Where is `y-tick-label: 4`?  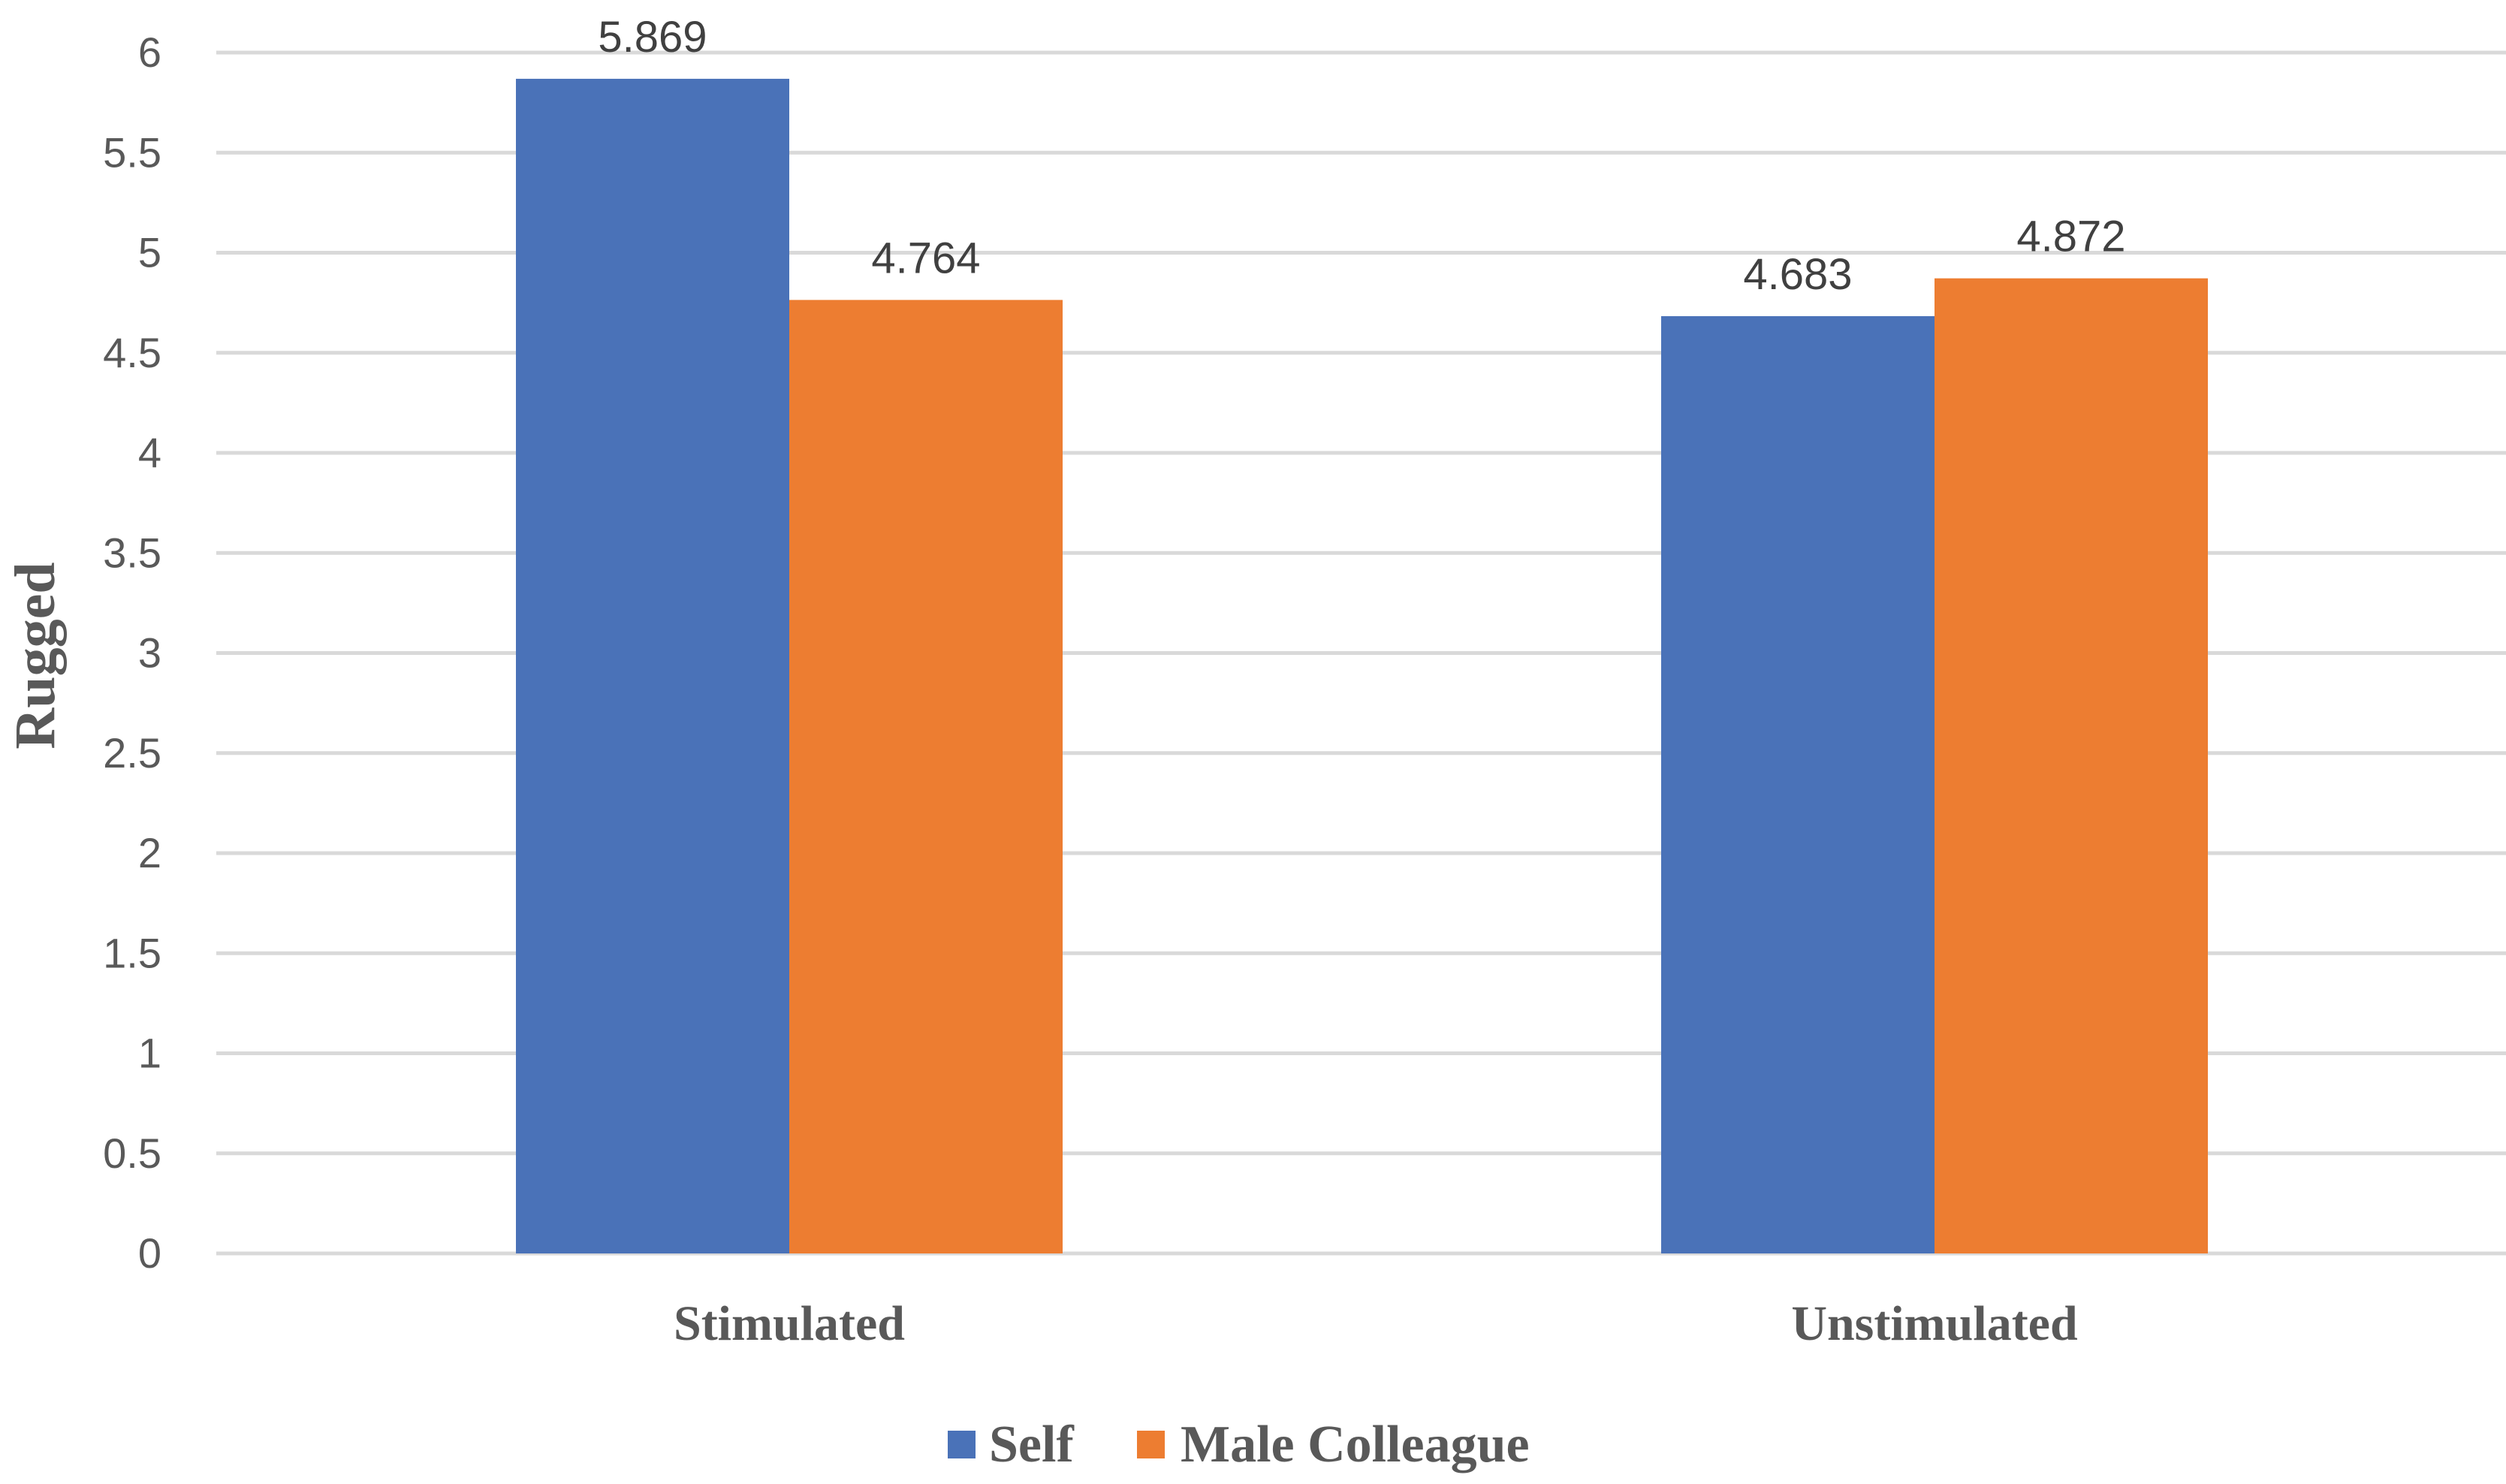 y-tick-label: 4 is located at coordinates (149, 452).